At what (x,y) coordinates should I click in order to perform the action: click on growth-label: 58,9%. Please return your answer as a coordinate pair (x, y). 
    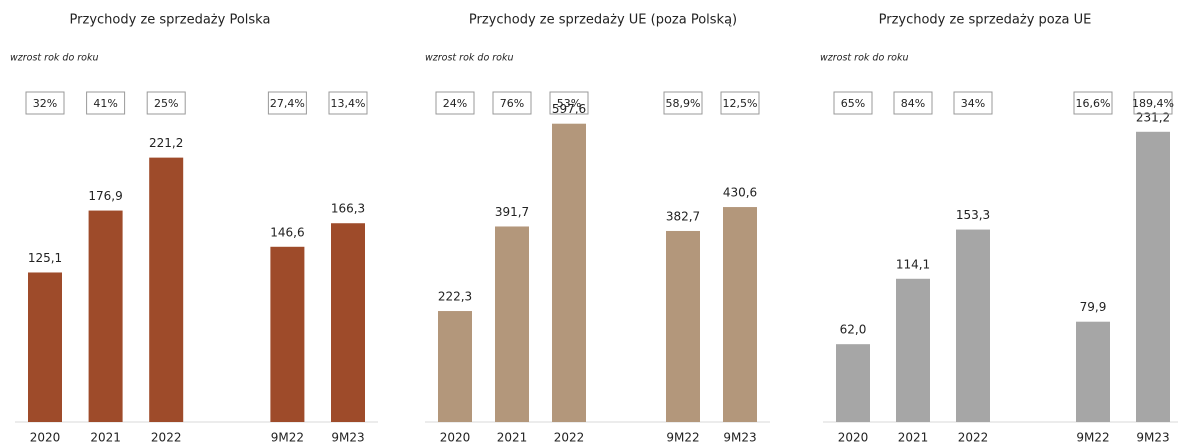
    Looking at the image, I should click on (683, 103).